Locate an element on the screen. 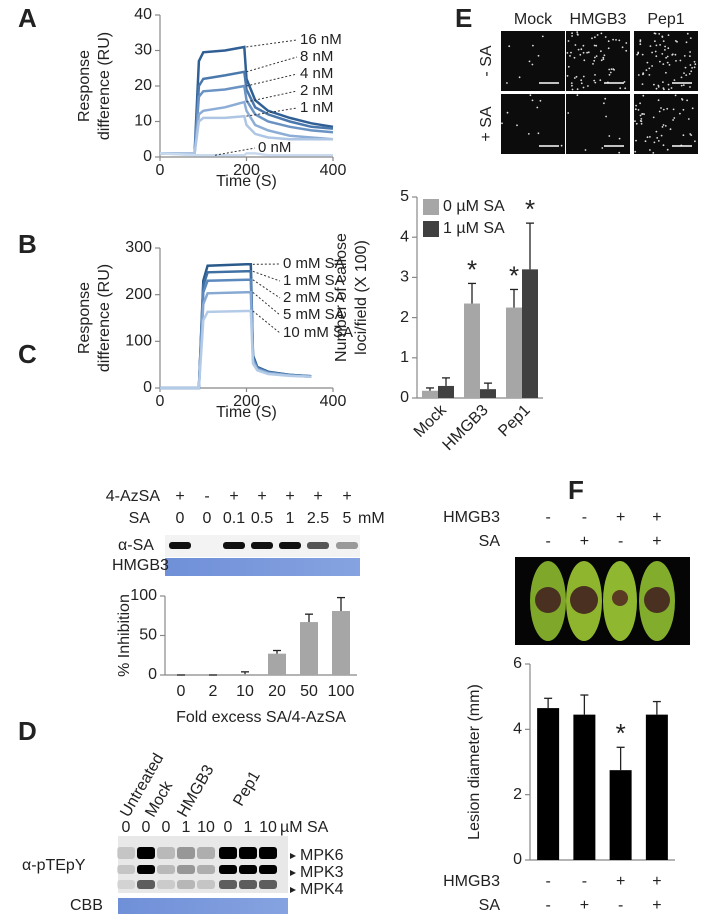 The image size is (712, 916). x-tick-label: 2 is located at coordinates (213, 691).